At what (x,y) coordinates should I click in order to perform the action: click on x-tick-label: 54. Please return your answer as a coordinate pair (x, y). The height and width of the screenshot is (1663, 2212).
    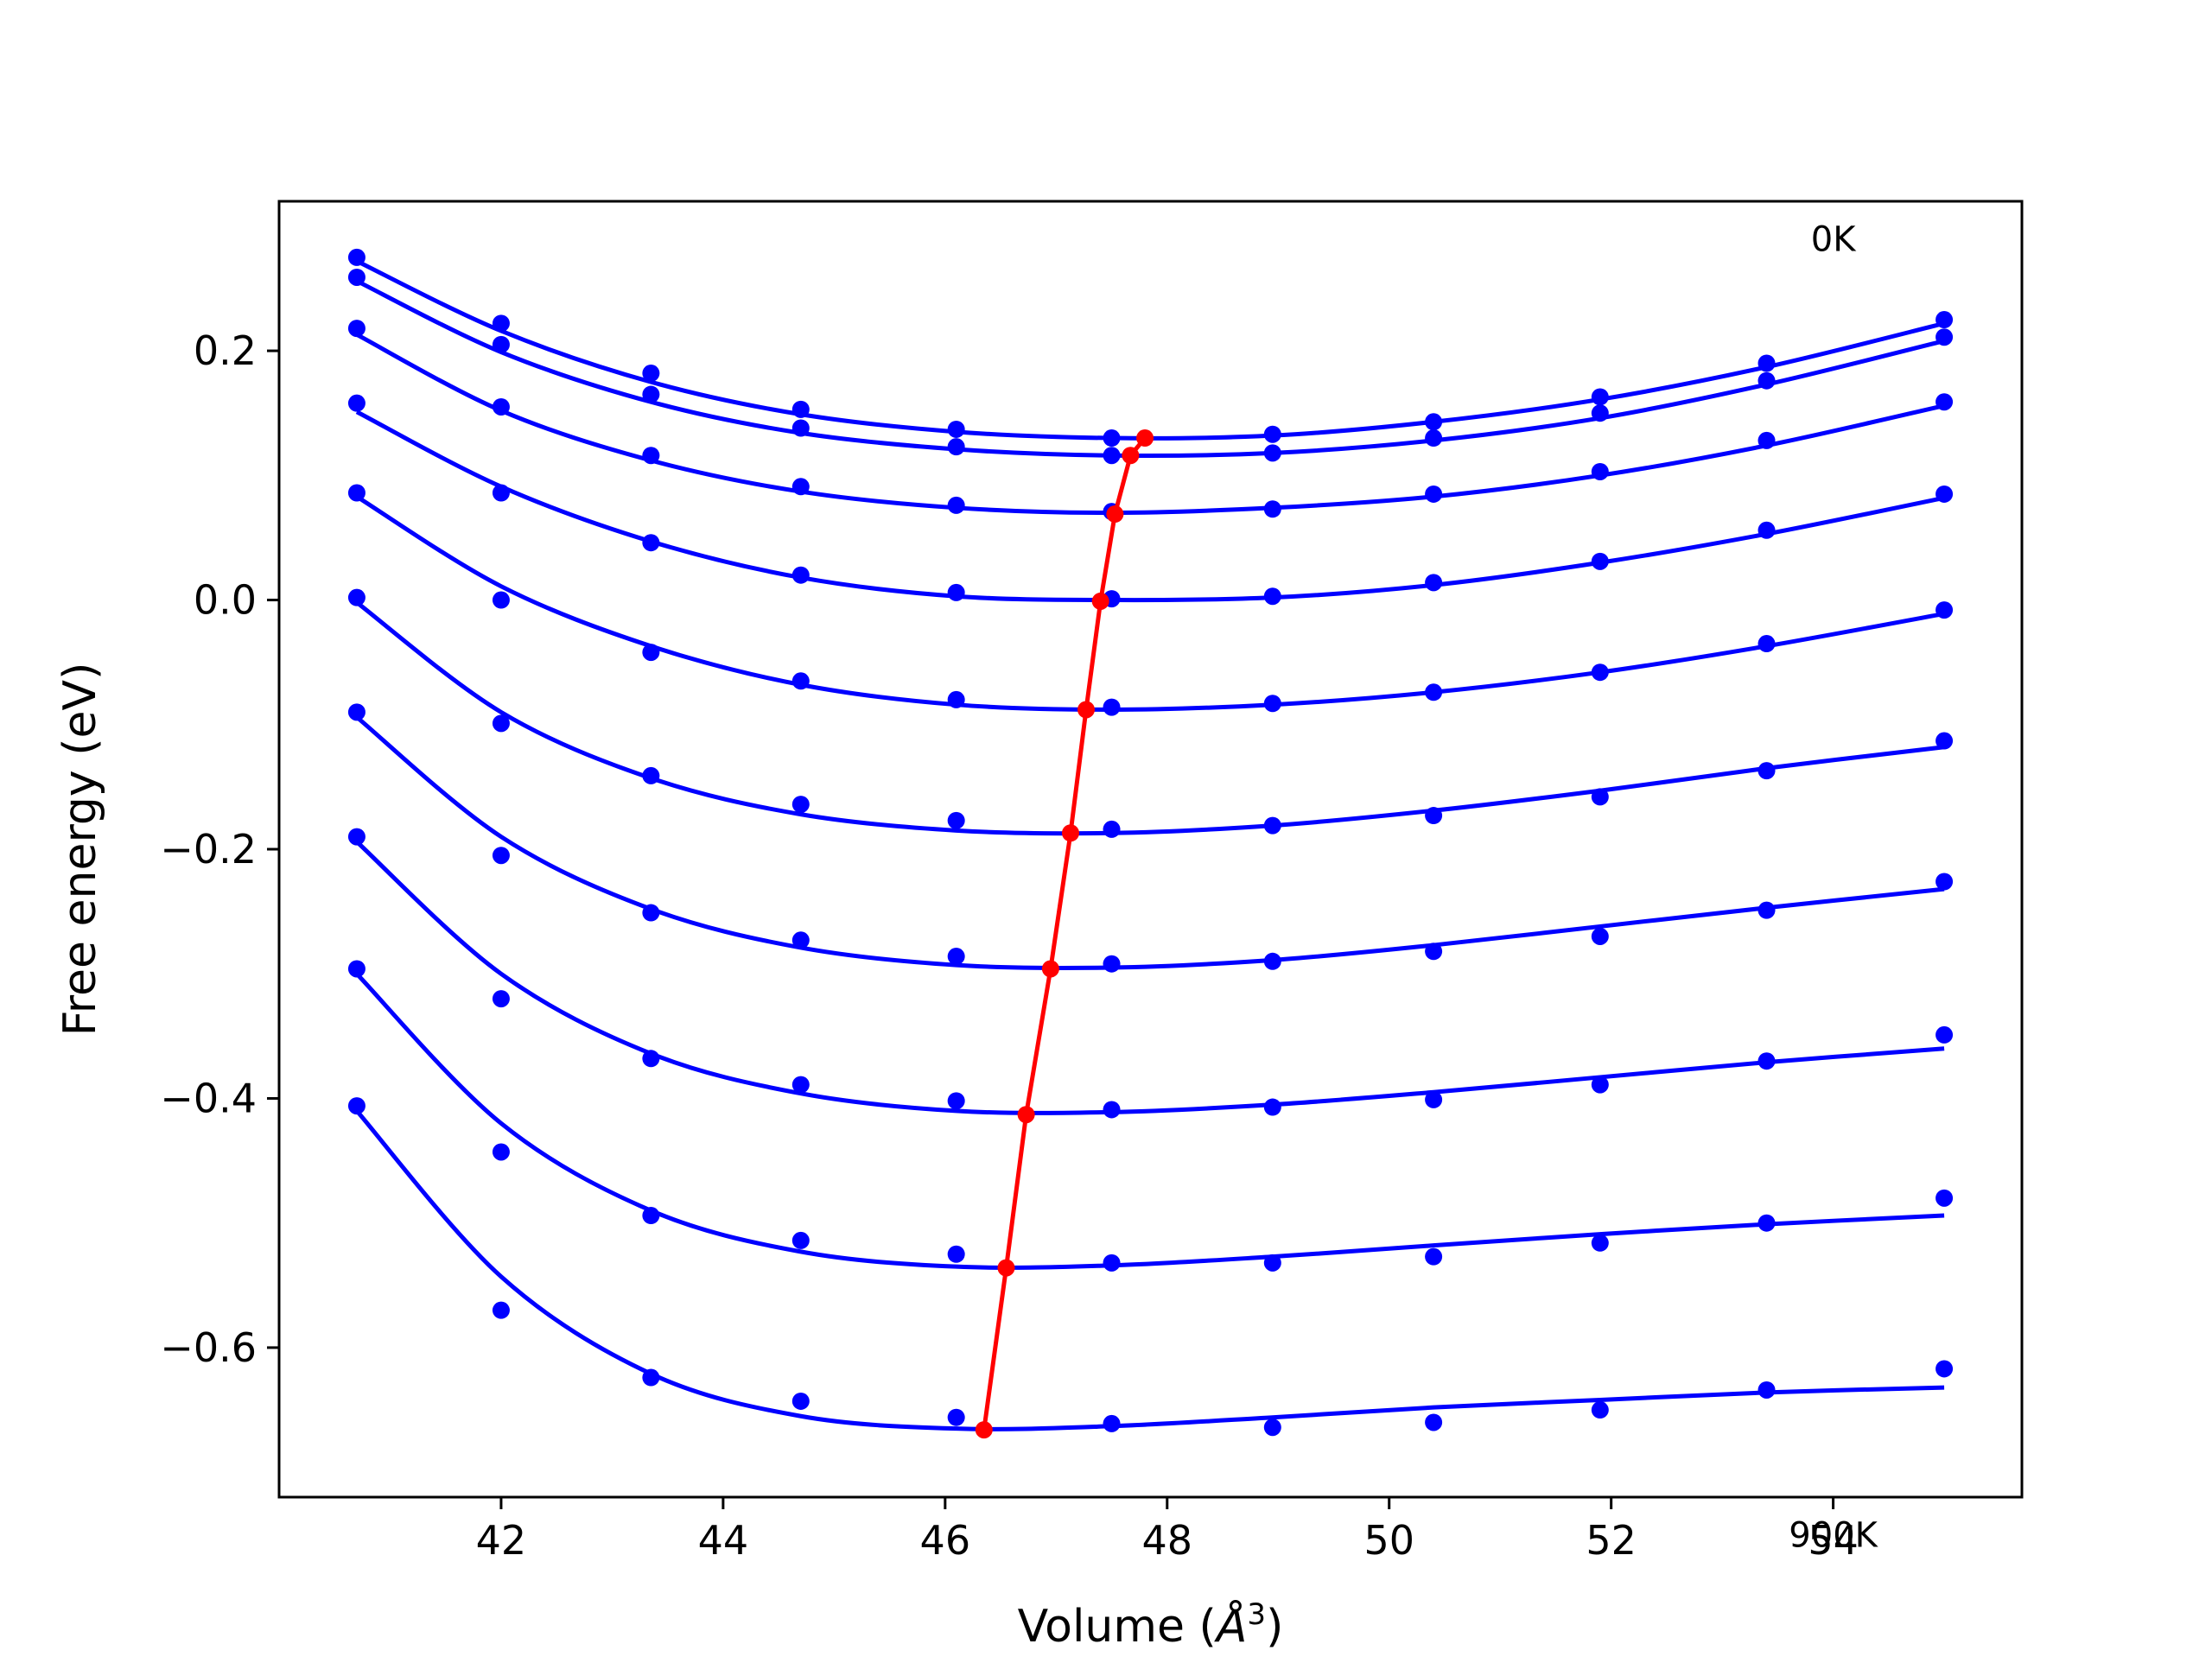
    Looking at the image, I should click on (1833, 1541).